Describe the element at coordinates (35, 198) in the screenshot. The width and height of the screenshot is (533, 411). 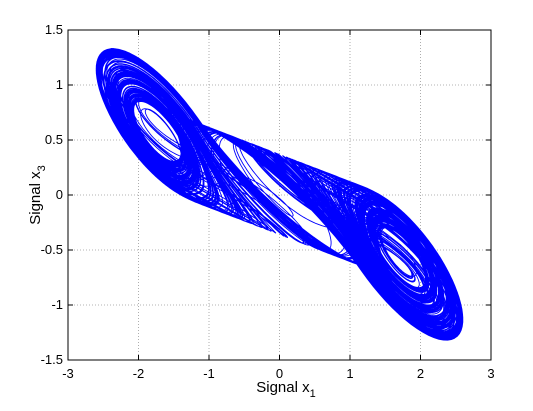
I see `y-axis-label-text: Signal x` at that location.